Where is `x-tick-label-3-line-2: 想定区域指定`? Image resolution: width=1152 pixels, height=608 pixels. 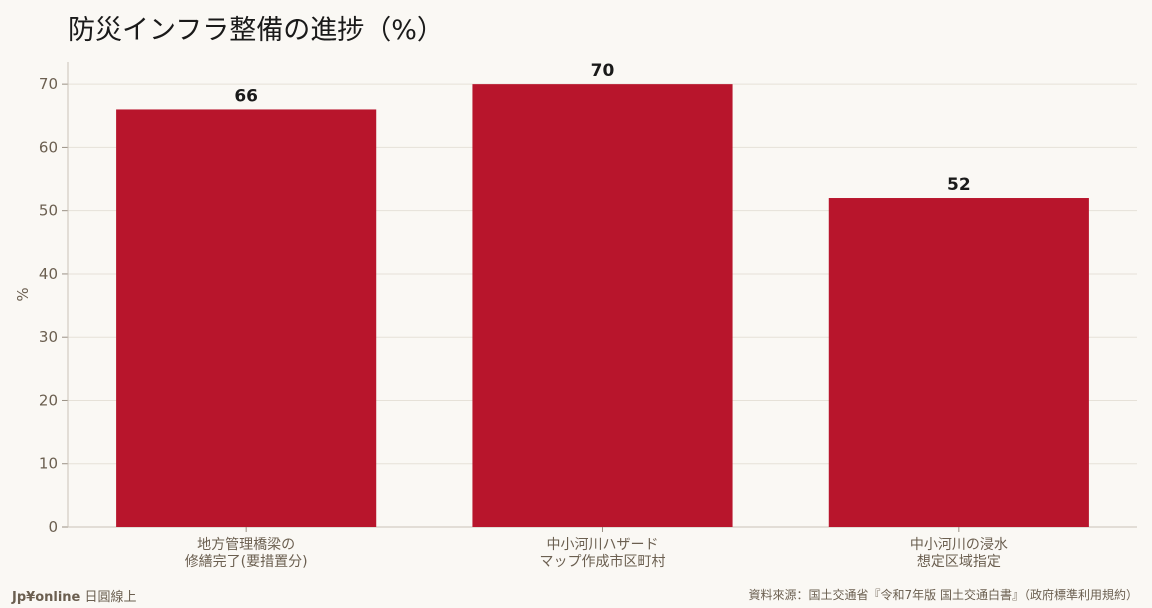 x-tick-label-3-line-2: 想定区域指定 is located at coordinates (959, 562).